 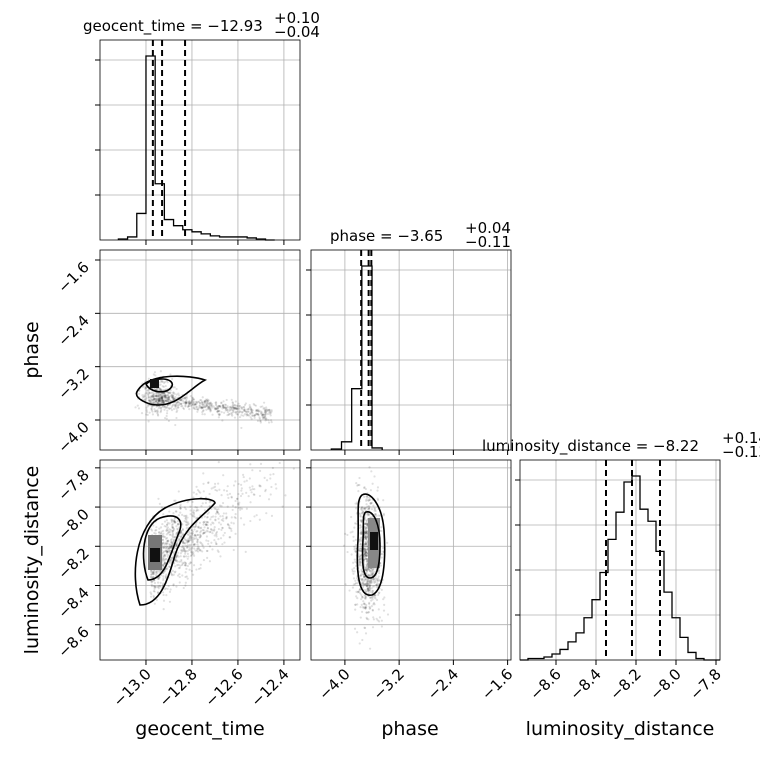 I want to click on p11-frame, so click(x=411, y=350).